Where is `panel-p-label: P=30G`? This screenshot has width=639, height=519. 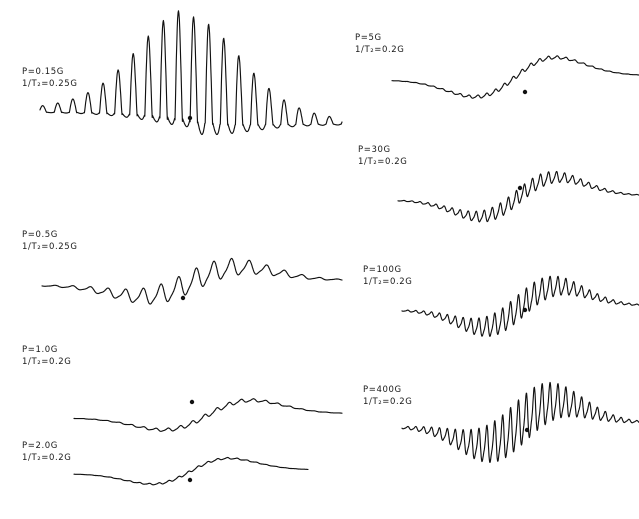 panel-p-label: P=30G is located at coordinates (374, 150).